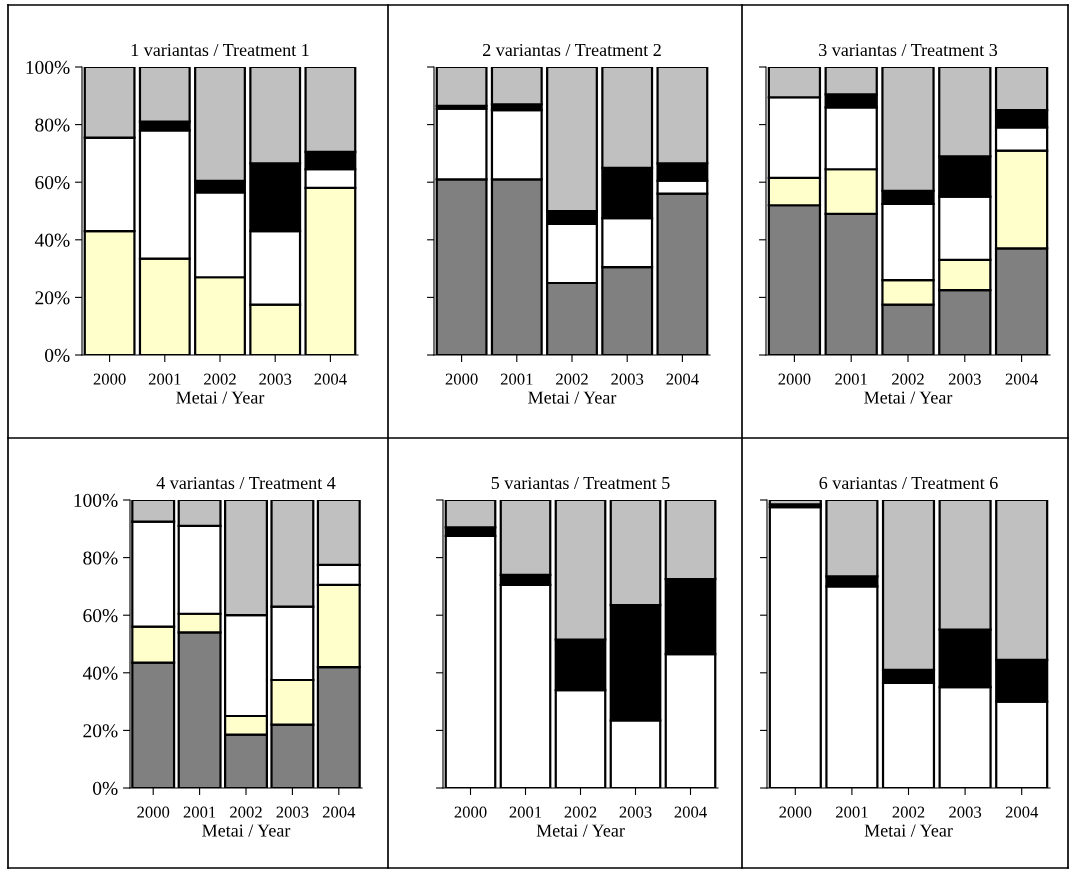 The image size is (1076, 873). Describe the element at coordinates (908, 50) in the screenshot. I see `chart-title: 3 variantas / Treatment 3` at that location.